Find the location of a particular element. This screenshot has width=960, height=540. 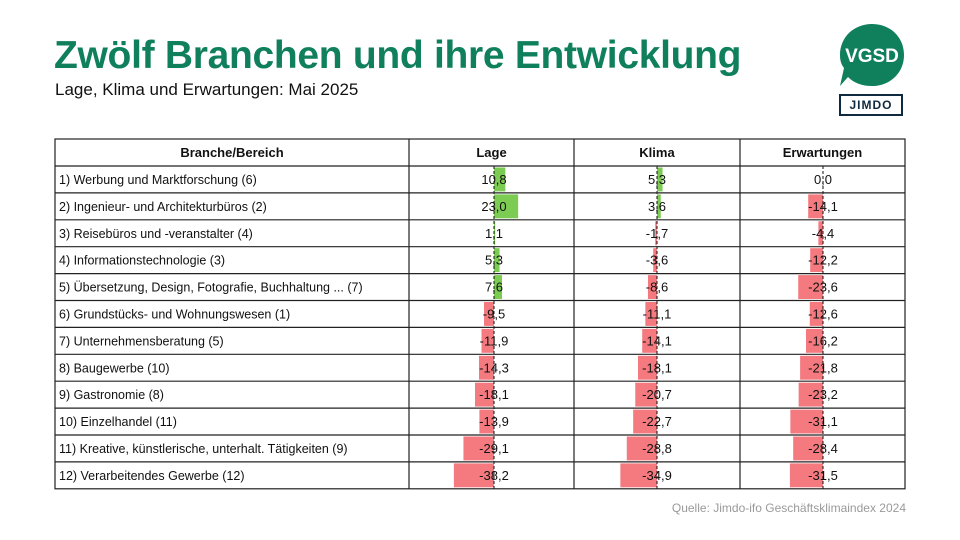

vgsd-logo: VGSD is located at coordinates (872, 55).